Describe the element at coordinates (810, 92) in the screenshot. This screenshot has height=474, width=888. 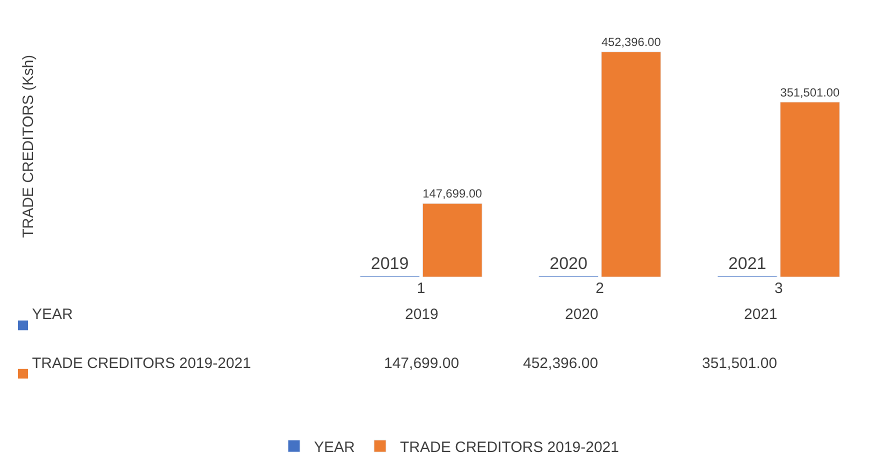
I see `text: 351,501.00` at that location.